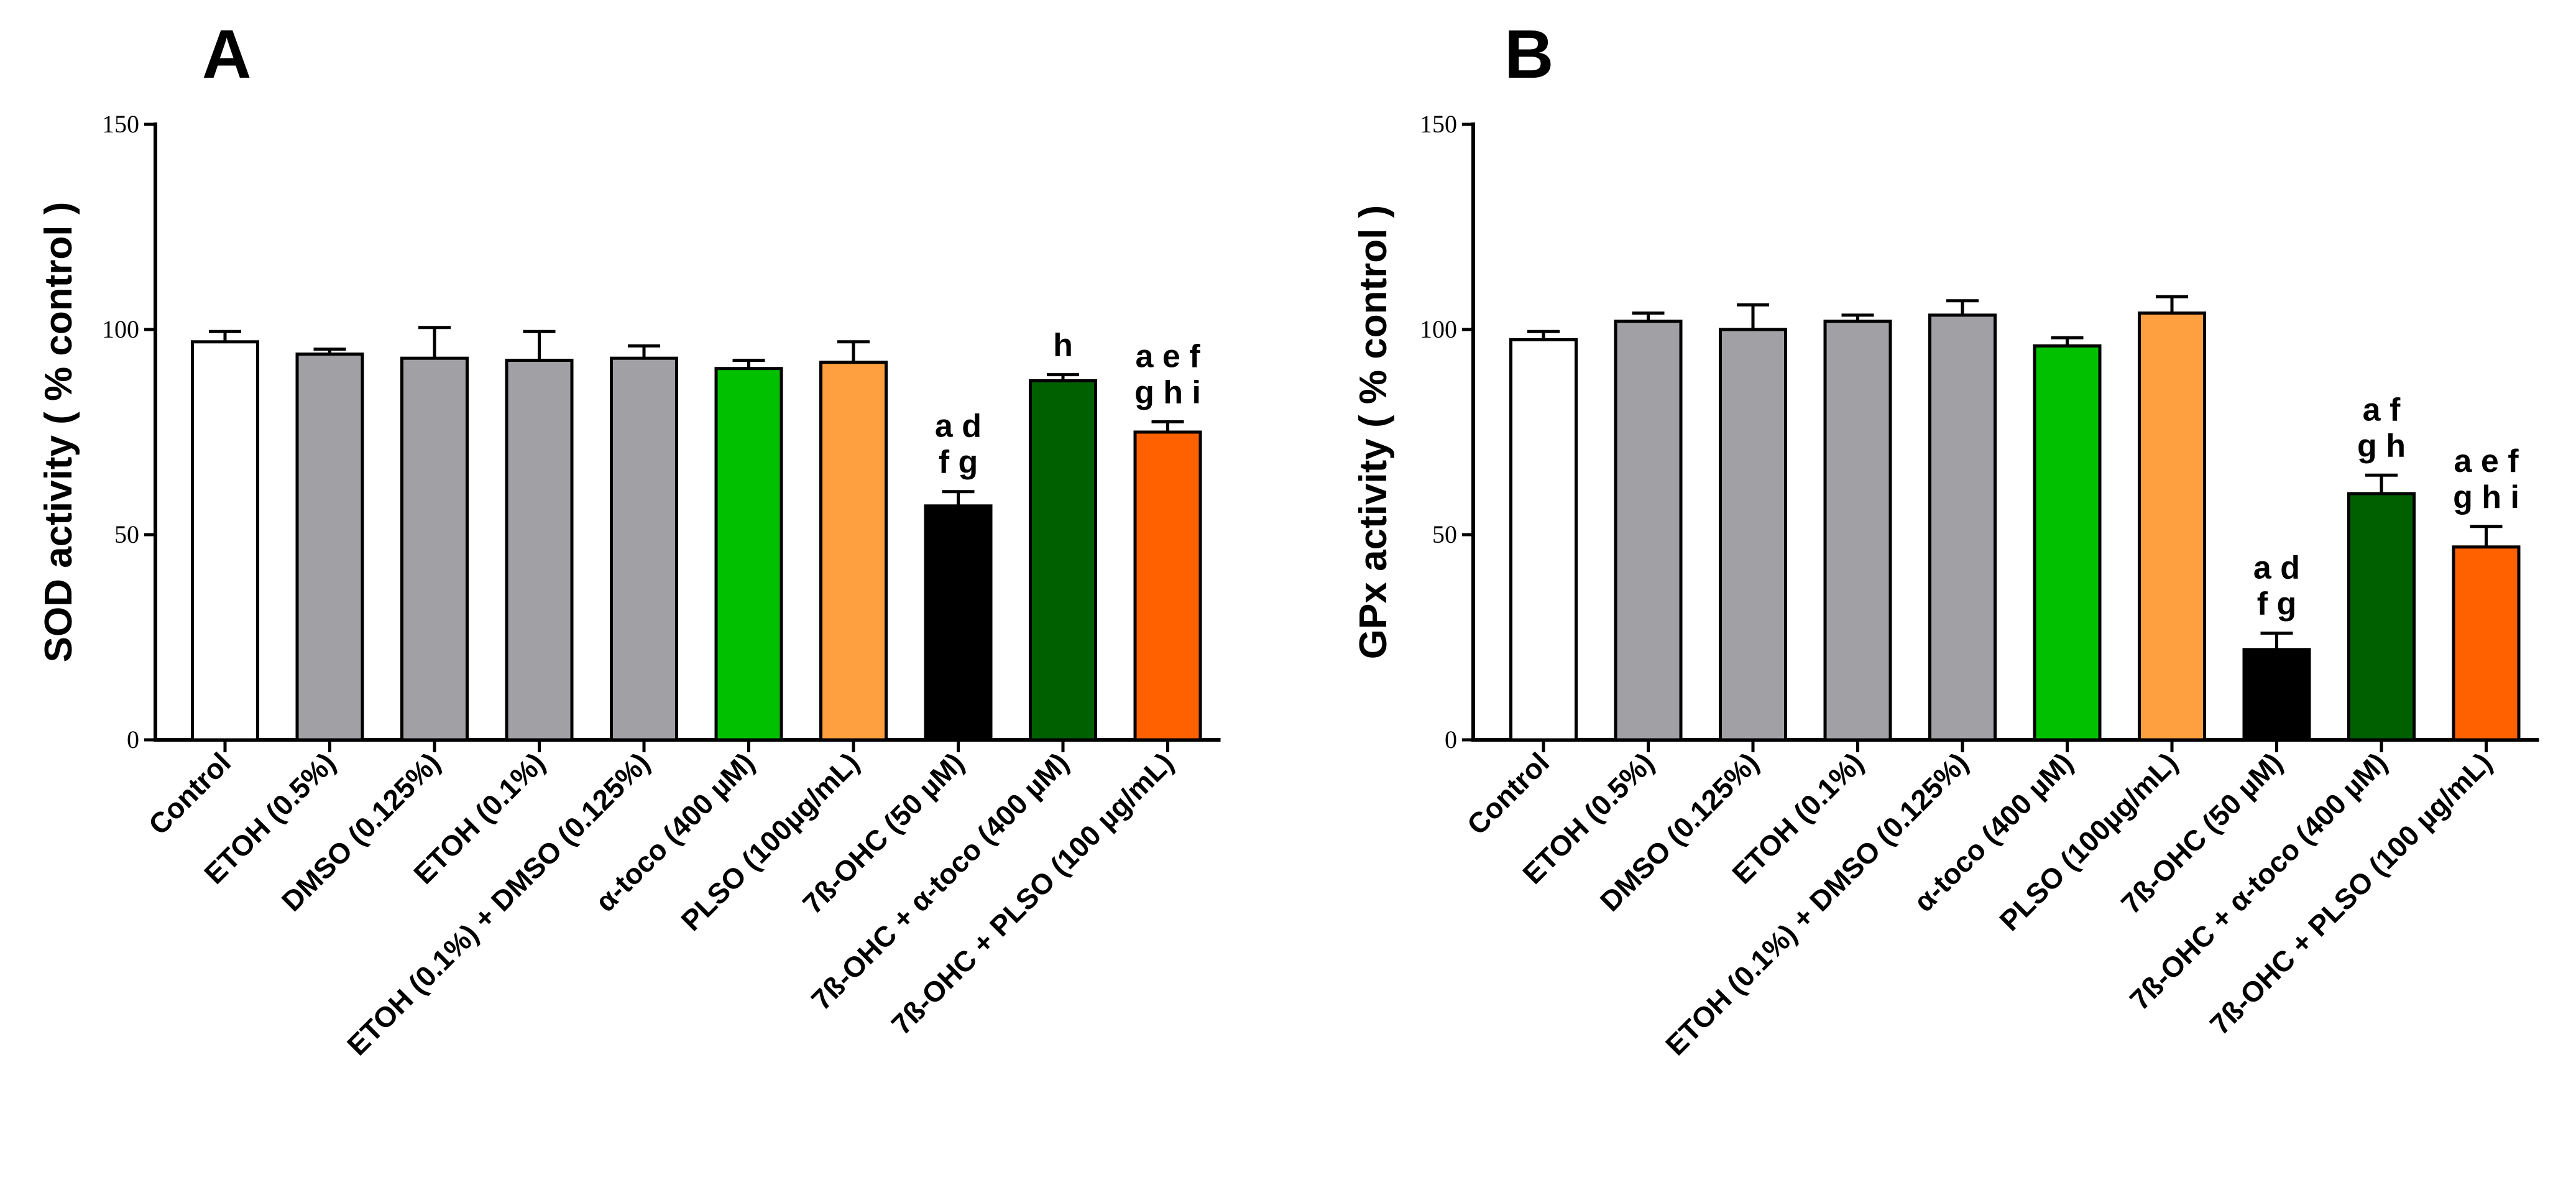  I want to click on panel-letter-b: B, so click(1528, 54).